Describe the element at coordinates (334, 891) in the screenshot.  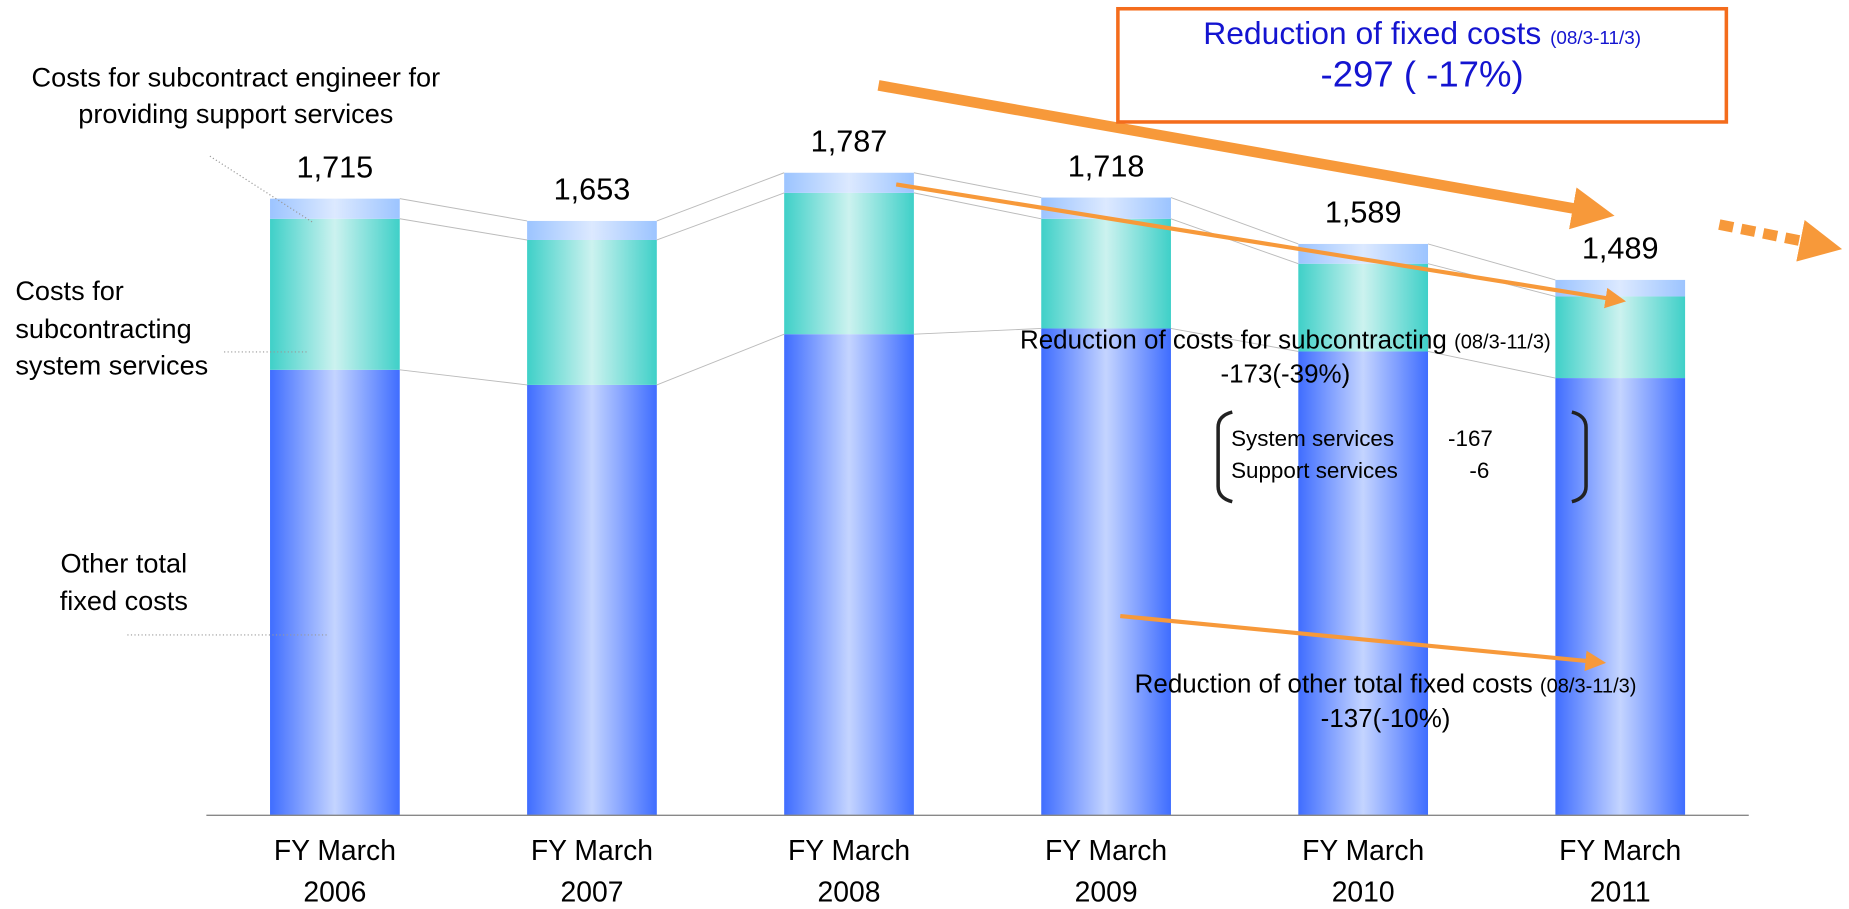
I see `x-tick-label: 2006` at that location.